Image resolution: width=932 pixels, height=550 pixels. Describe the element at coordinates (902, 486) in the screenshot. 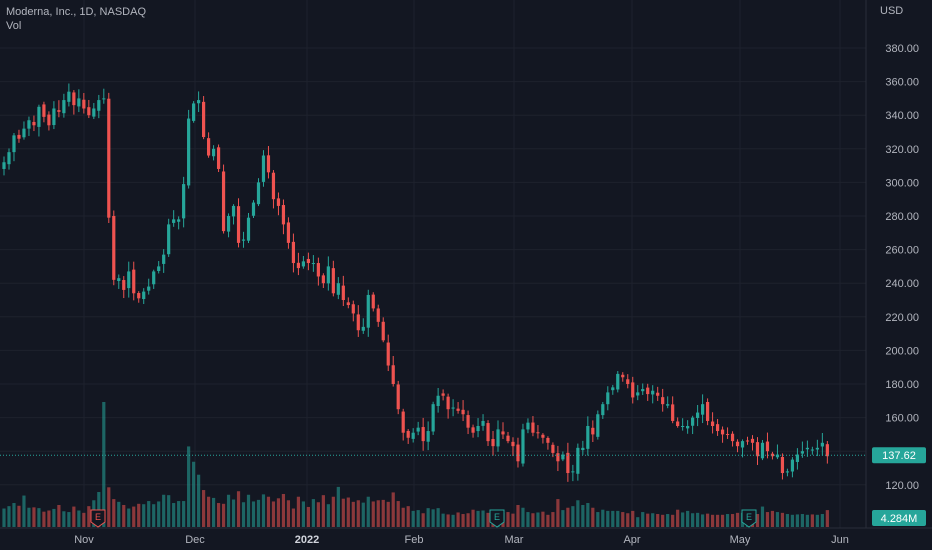

I see `price-tick-label: 120.00` at that location.